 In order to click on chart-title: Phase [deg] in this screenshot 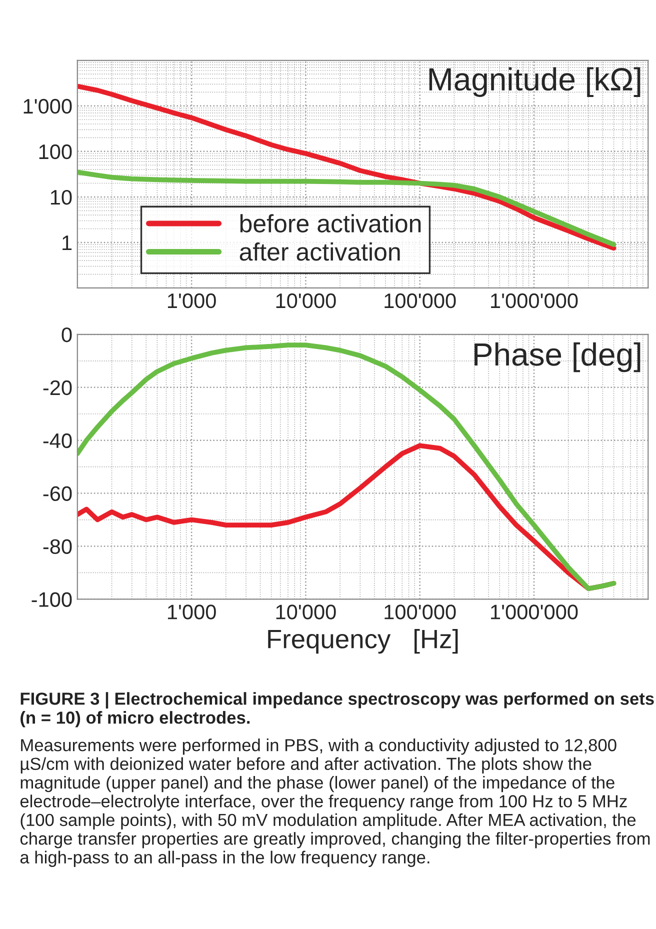, I will do `click(557, 357)`.